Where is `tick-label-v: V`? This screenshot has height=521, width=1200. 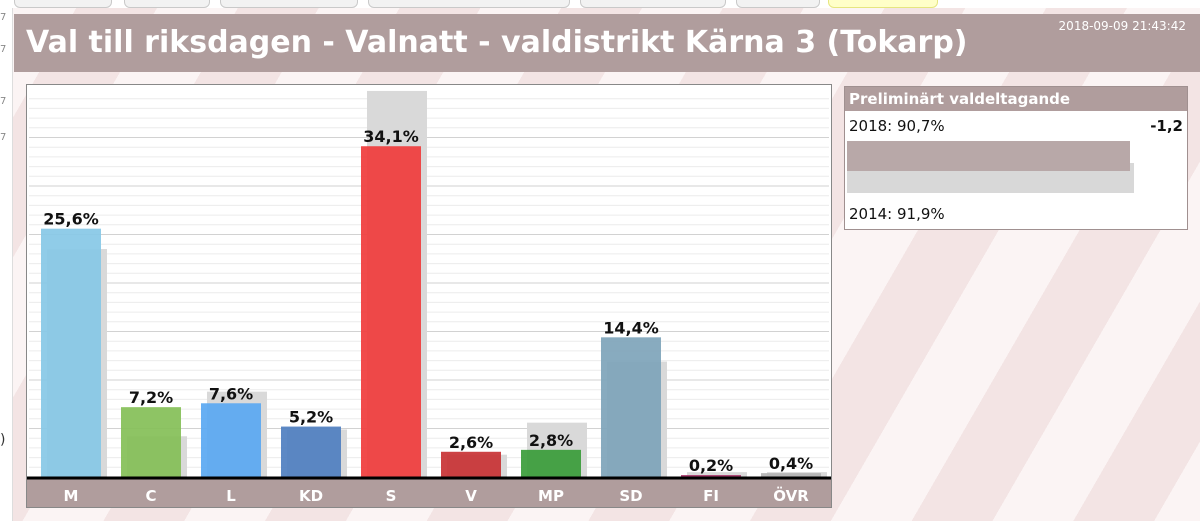 tick-label-v: V is located at coordinates (471, 496).